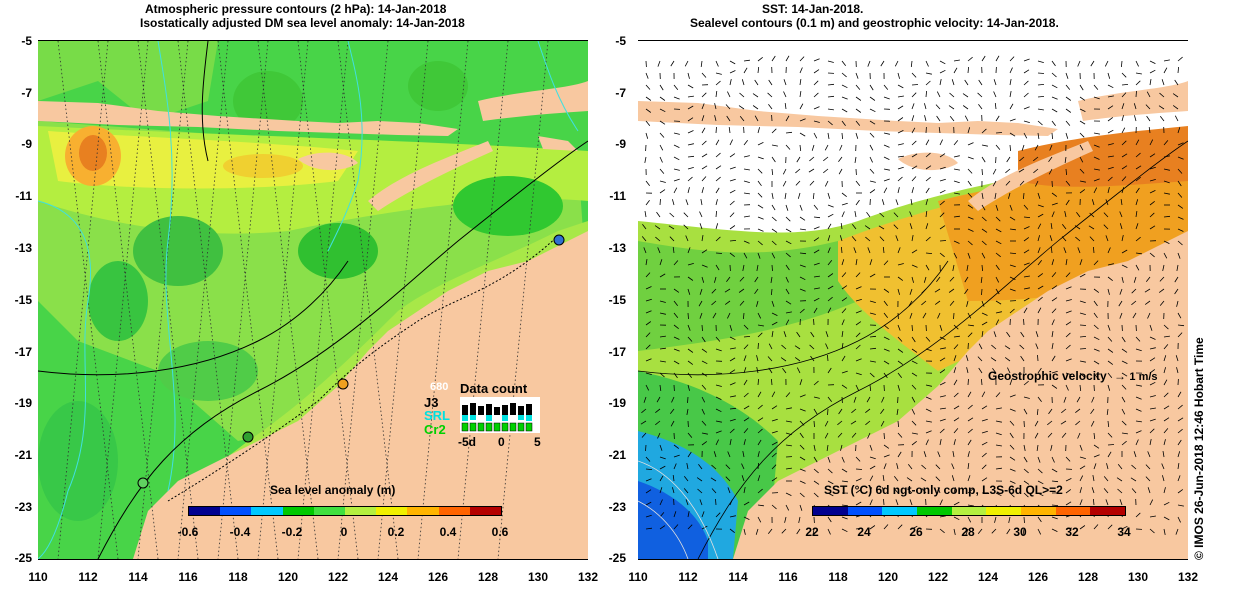 This screenshot has width=1250, height=590. I want to click on colorbar-tick: 28, so click(968, 532).